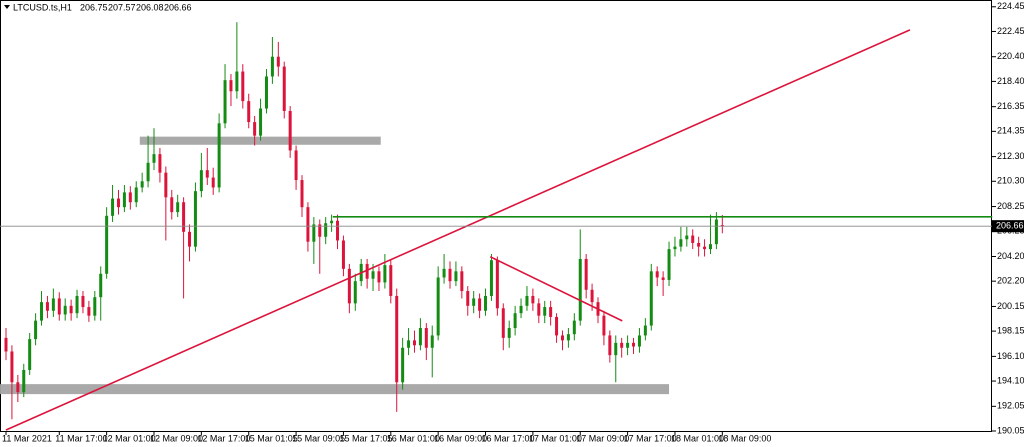  I want to click on last-price-label: 206.66, so click(1010, 226).